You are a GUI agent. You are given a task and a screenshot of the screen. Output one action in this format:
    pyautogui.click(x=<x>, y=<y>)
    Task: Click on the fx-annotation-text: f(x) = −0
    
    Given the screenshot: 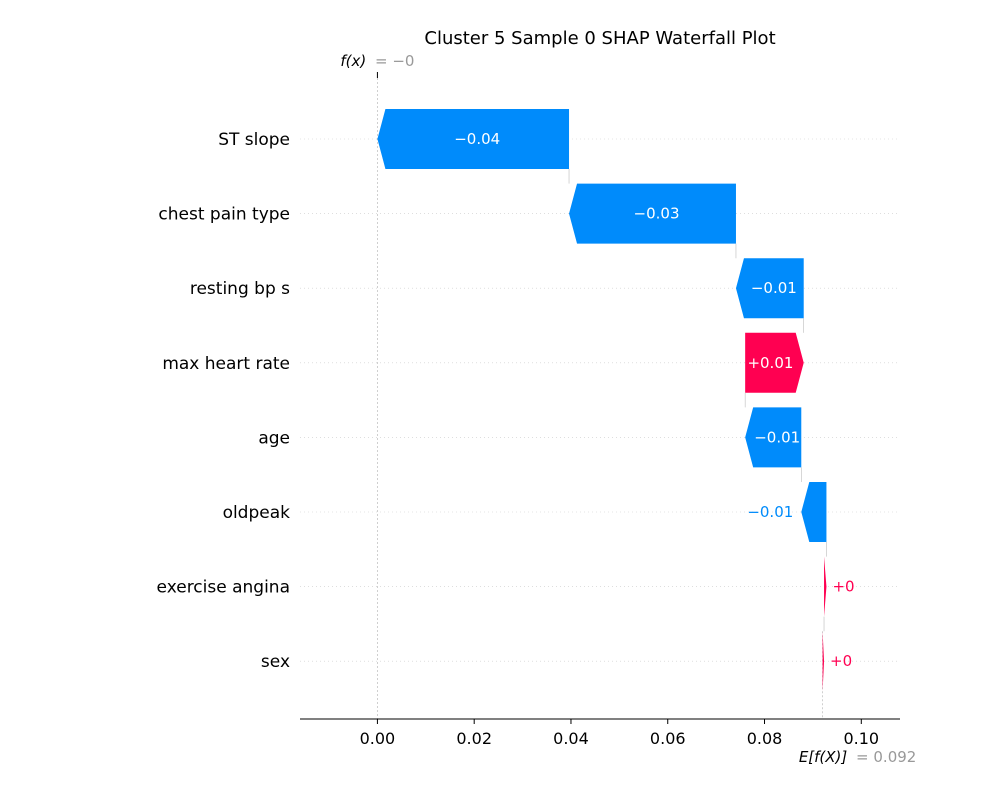 What is the action you would take?
    pyautogui.click(x=377, y=61)
    